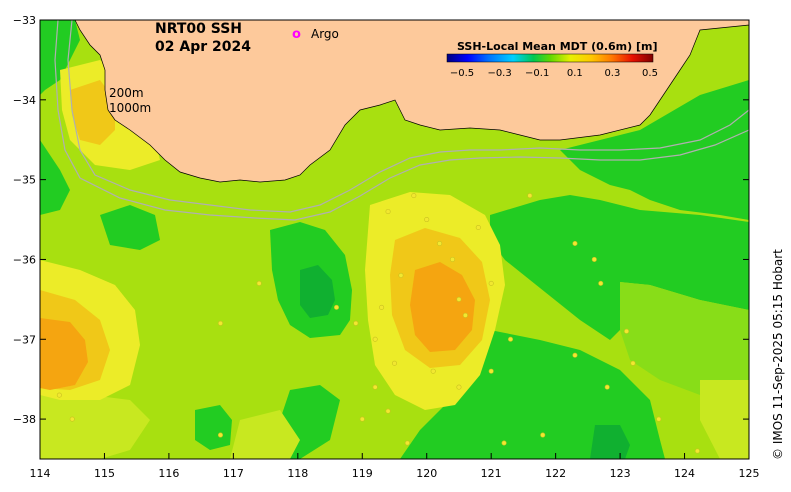 The height and width of the screenshot is (492, 791). Describe the element at coordinates (491, 473) in the screenshot. I see `x-tick-label: 121` at that location.